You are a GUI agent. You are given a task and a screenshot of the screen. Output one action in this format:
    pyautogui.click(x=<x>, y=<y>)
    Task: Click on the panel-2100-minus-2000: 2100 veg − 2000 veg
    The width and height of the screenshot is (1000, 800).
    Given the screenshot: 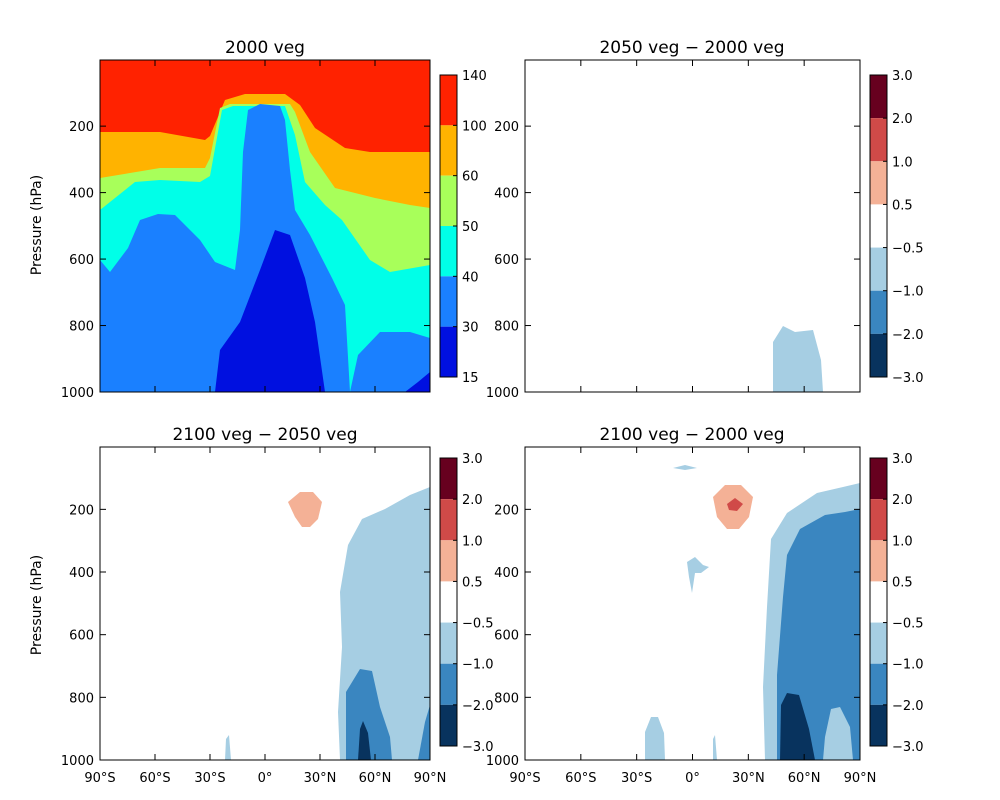 What is the action you would take?
    pyautogui.click(x=692, y=593)
    